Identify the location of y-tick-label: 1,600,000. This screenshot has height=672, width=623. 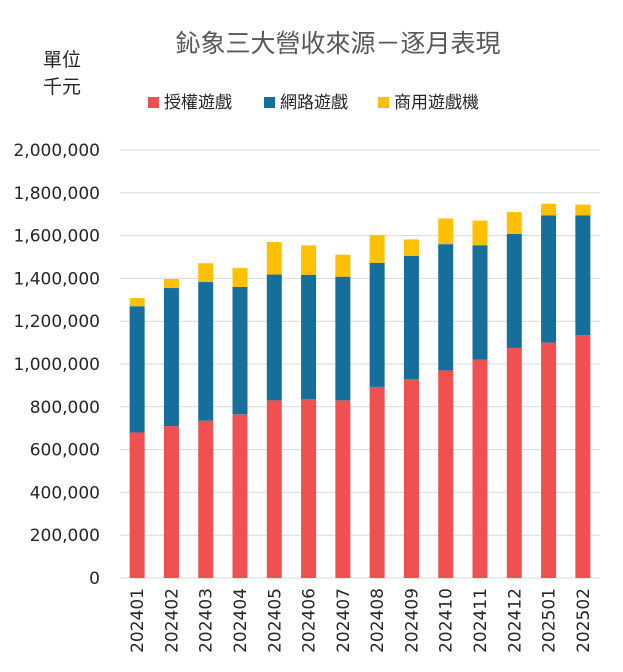
(56, 237).